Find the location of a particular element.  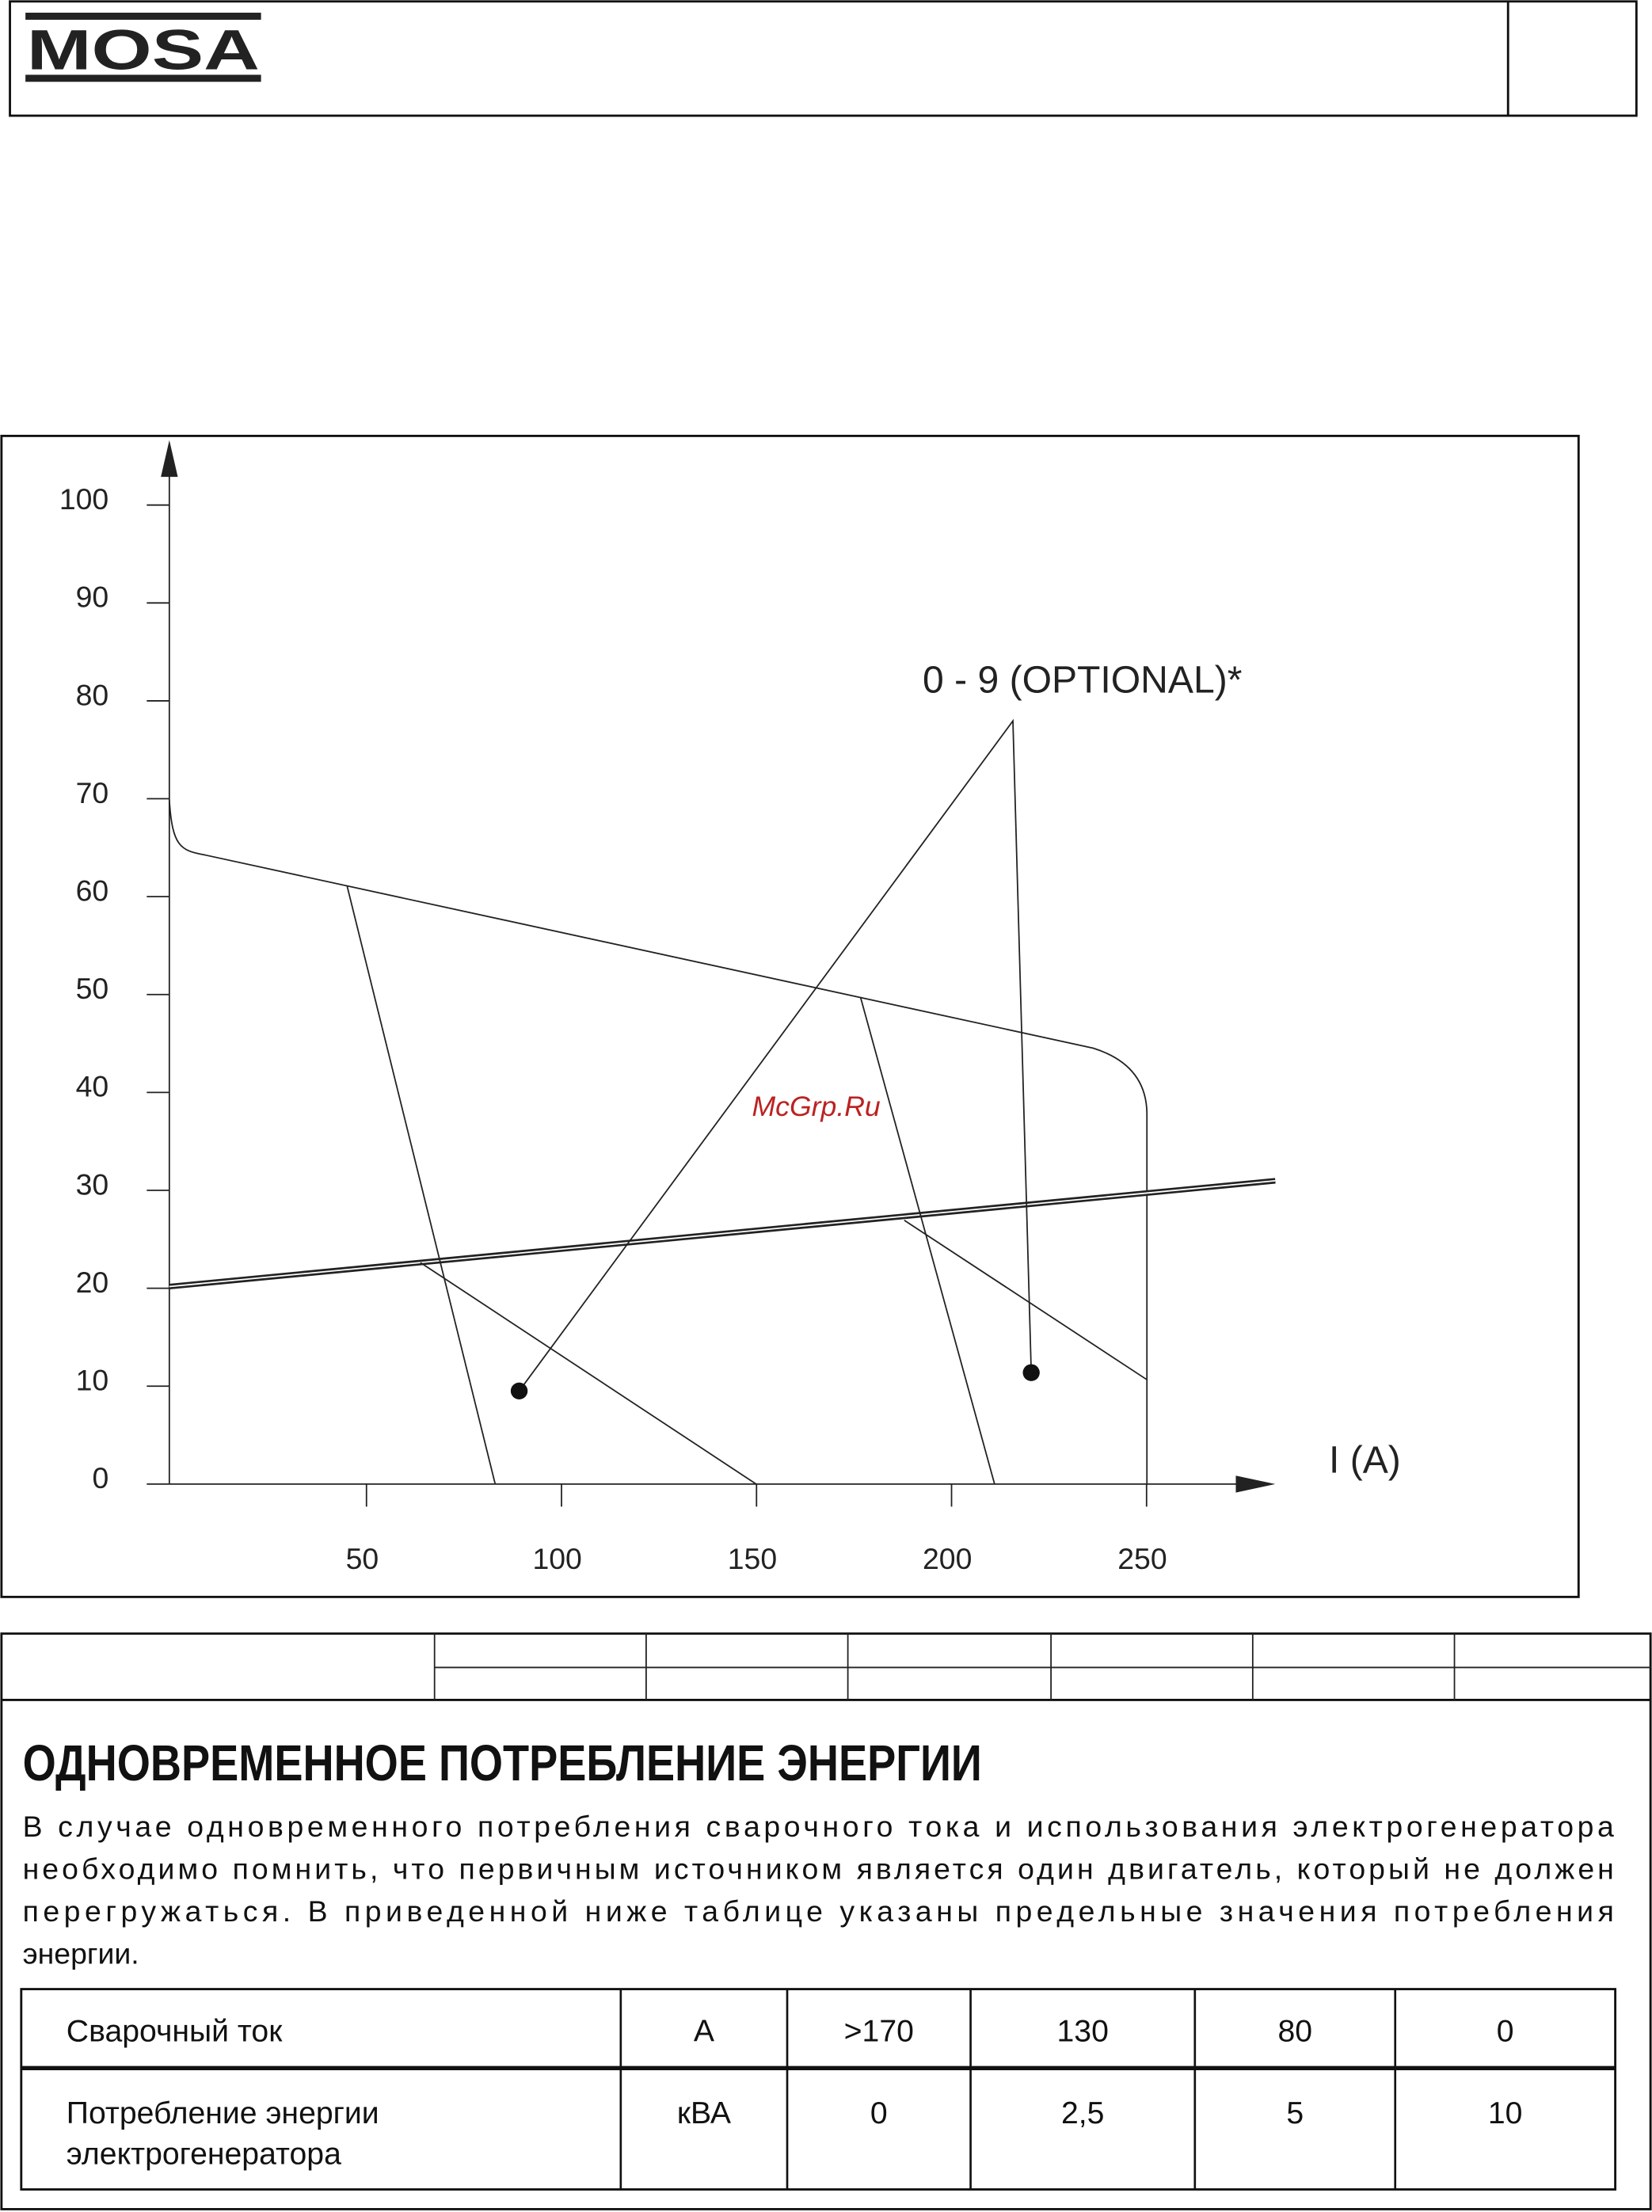

table-cell: кВА is located at coordinates (704, 2113).